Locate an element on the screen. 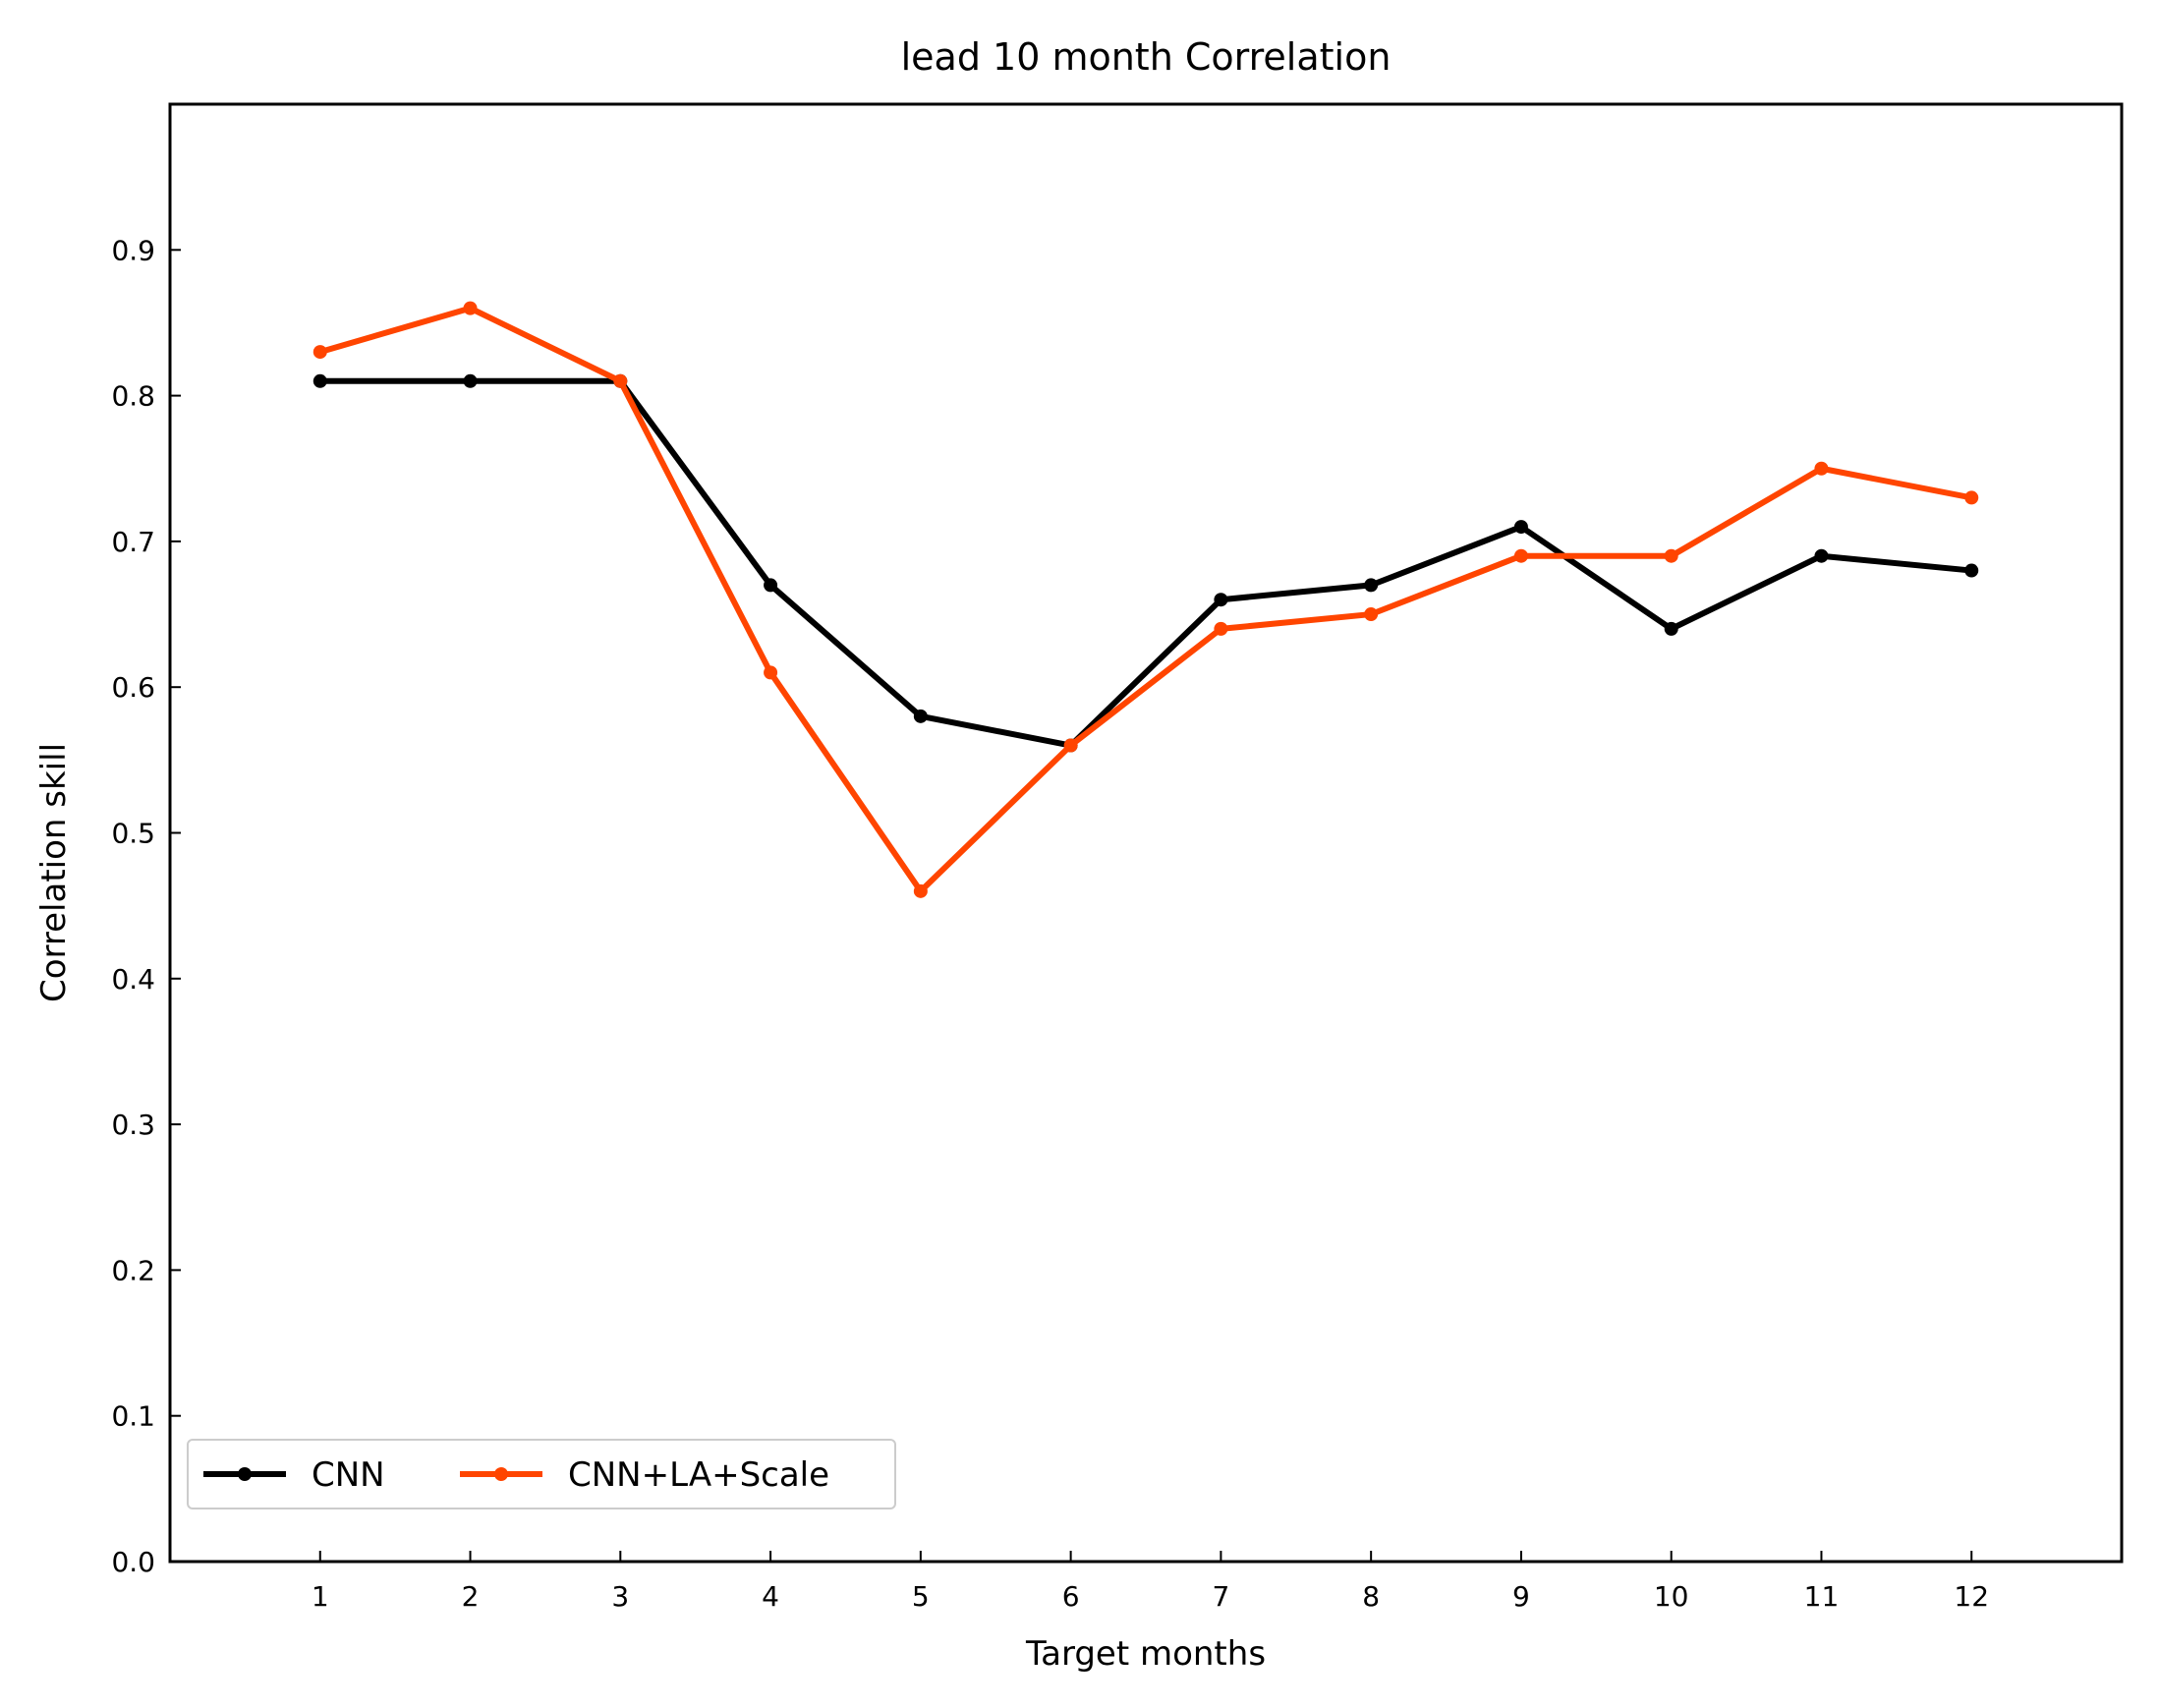 The image size is (2159, 1708). y-tick-label: 0.6 is located at coordinates (133, 687).